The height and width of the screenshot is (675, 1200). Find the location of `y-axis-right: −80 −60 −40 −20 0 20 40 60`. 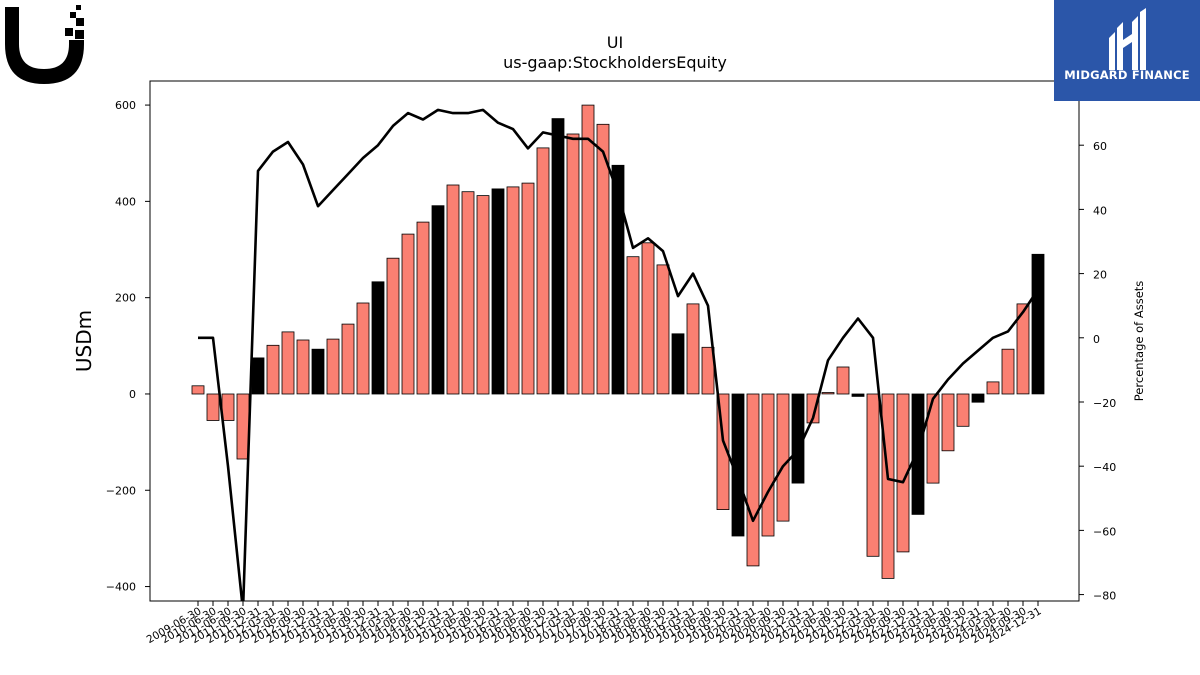

y-axis-right: −80 −60 −40 −20 0 20 40 60 is located at coordinates (1097, 371).